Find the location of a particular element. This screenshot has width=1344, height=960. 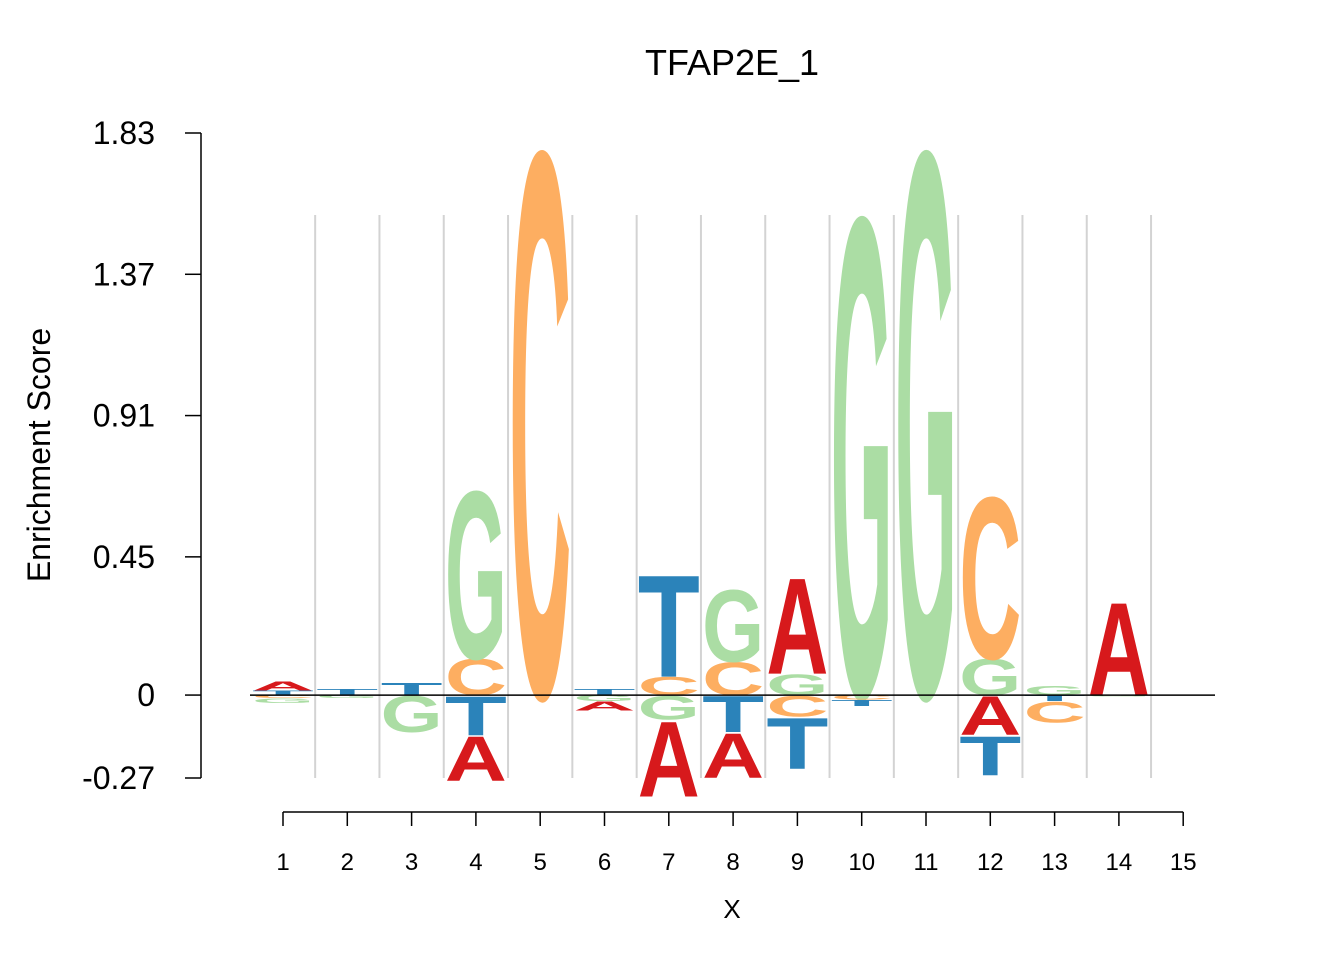

chart-title: TFAP2E_1 is located at coordinates (732, 62).